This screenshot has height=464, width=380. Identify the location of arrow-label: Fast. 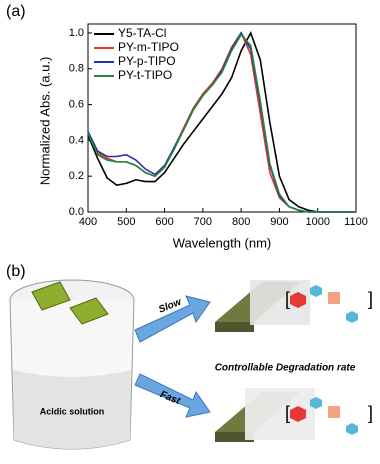
(170, 398).